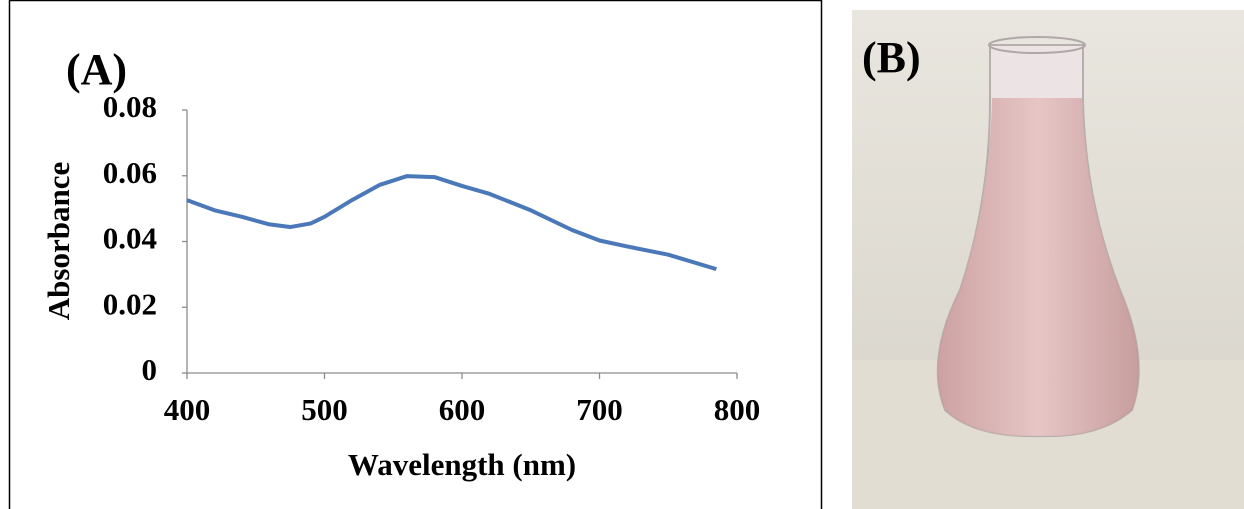 Image resolution: width=1244 pixels, height=509 pixels. I want to click on y-tick-label: 0.02, so click(130, 303).